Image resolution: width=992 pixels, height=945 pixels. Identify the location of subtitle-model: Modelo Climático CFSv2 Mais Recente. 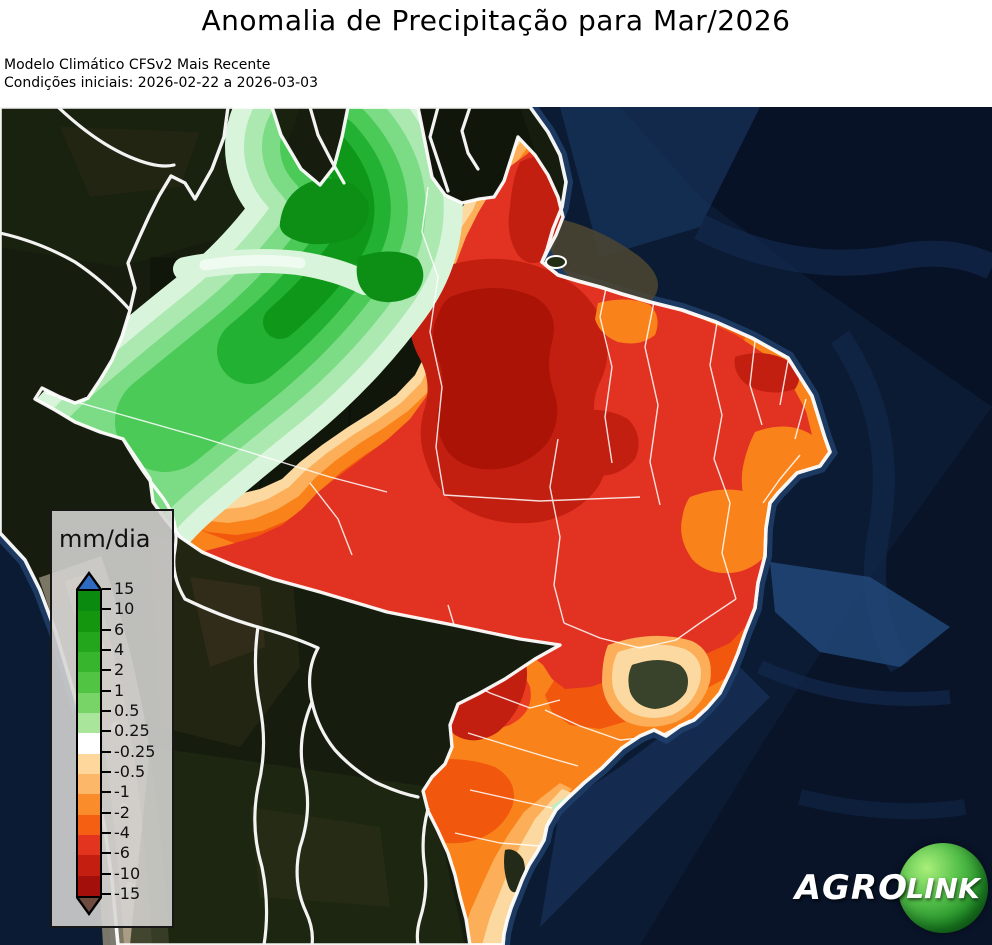
(137, 65).